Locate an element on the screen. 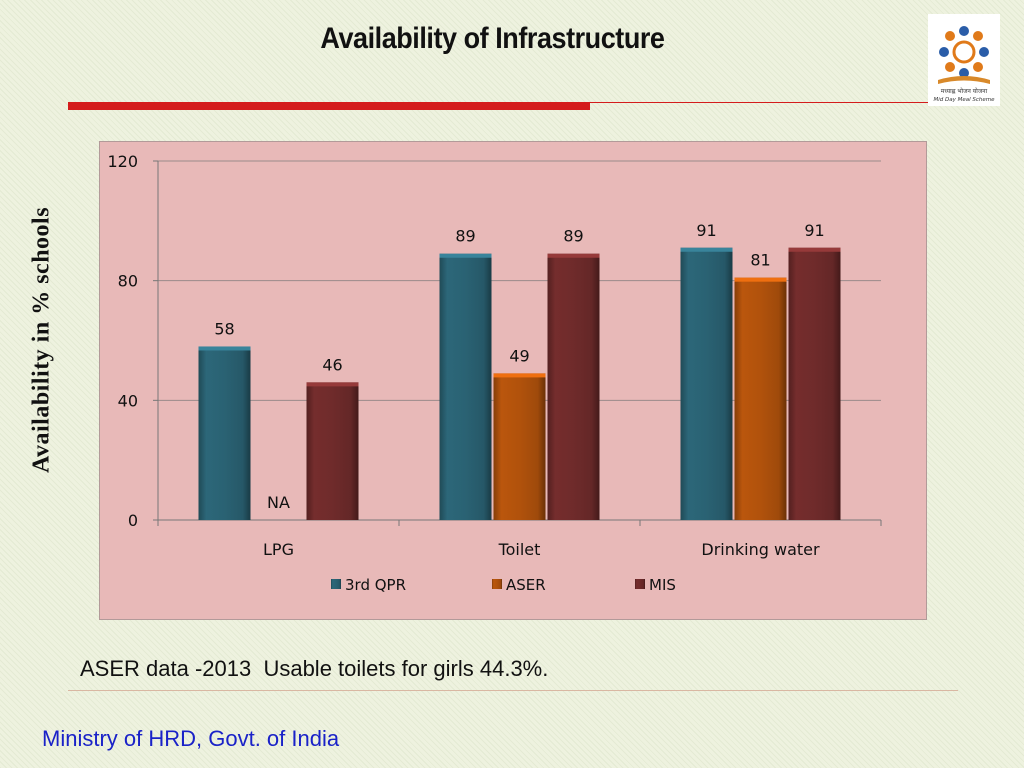 The width and height of the screenshot is (1024, 768). data-label: 81 is located at coordinates (760, 260).